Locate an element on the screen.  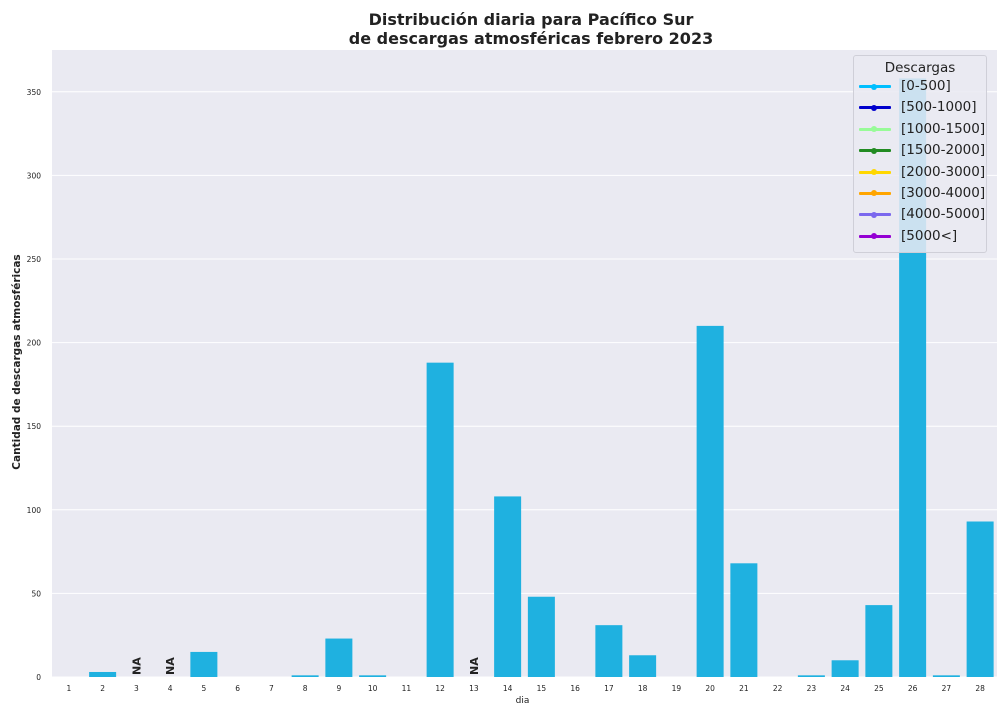
legend-entry: [1000-1500] is located at coordinates (920, 129).